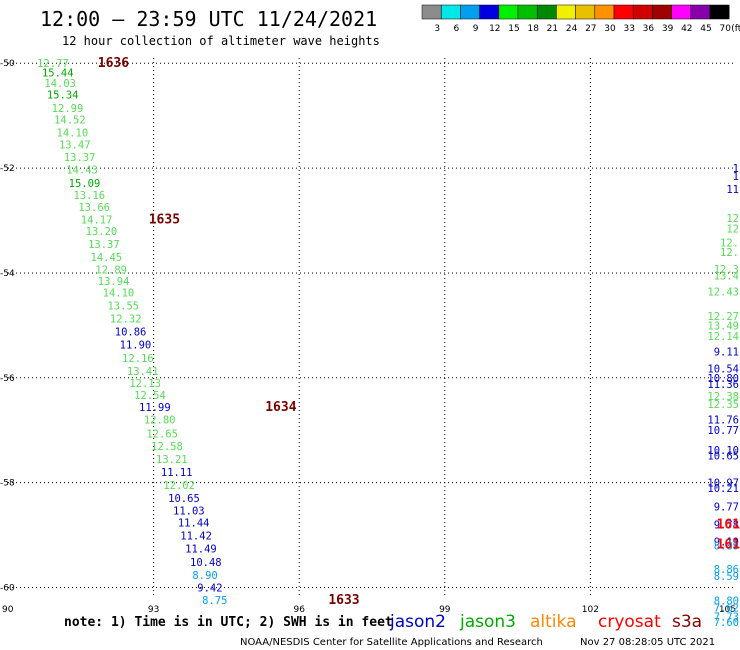 This screenshot has width=740, height=650. I want to click on wave-height-value: 12.54, so click(150, 396).